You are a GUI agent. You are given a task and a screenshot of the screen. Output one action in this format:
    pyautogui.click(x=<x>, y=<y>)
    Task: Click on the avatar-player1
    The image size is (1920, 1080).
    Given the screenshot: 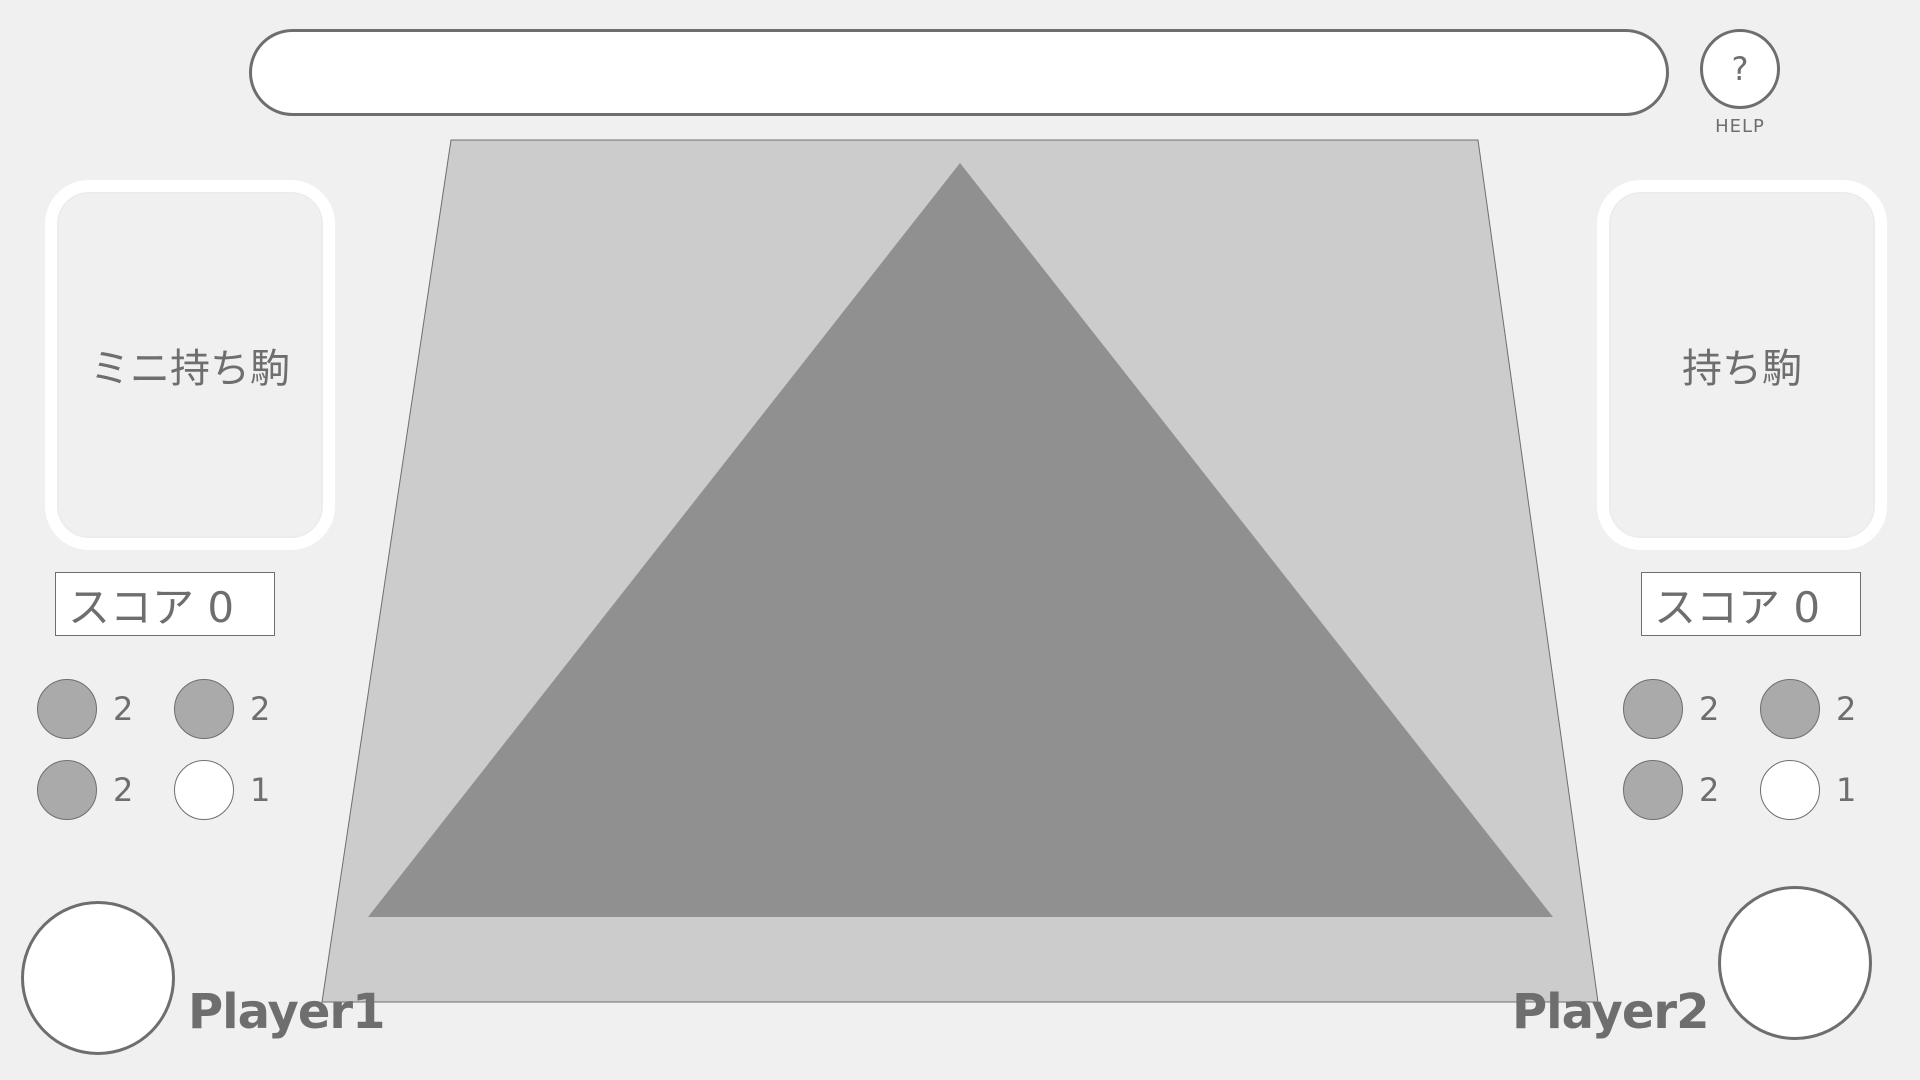 What is the action you would take?
    pyautogui.click(x=98, y=978)
    